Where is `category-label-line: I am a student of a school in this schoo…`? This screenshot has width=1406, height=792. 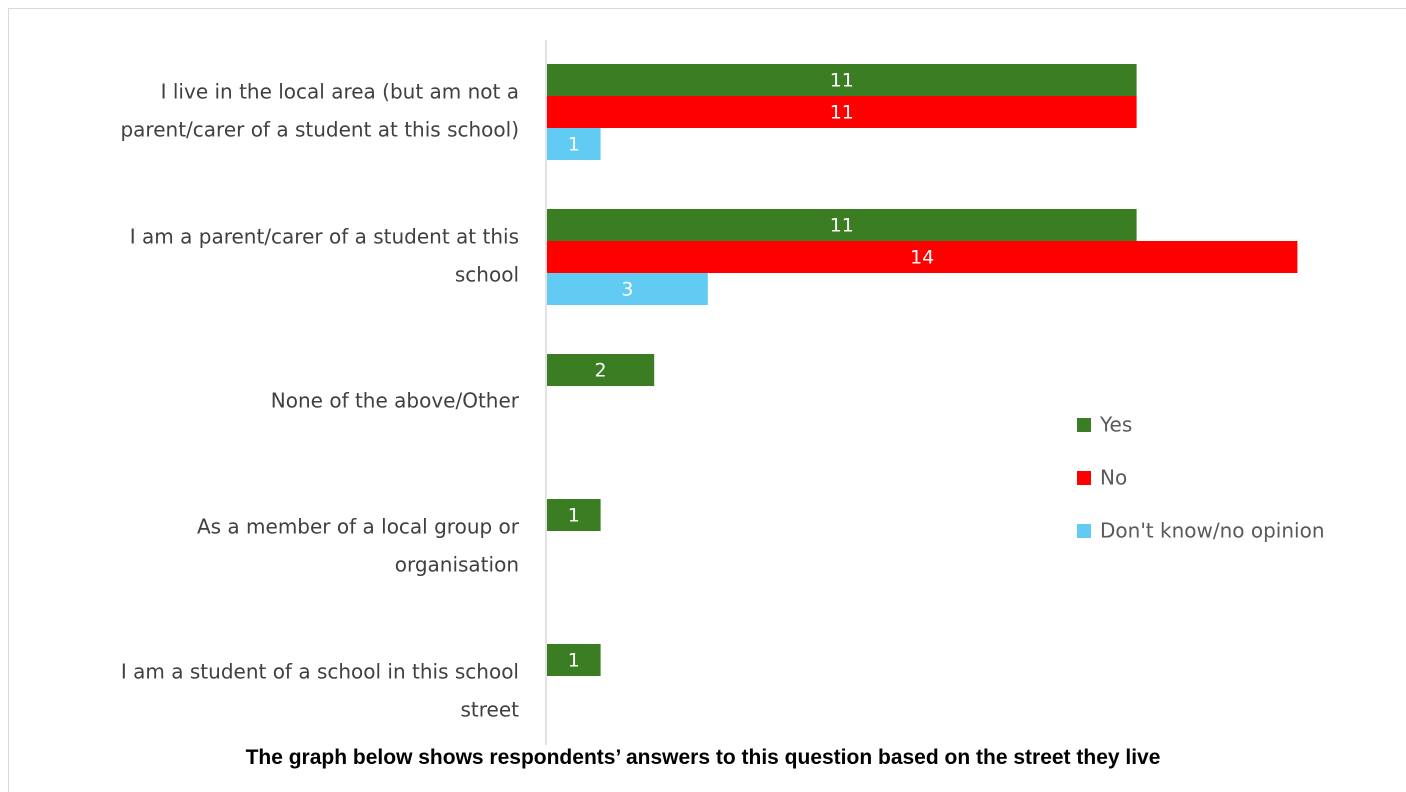
category-label-line: I am a student of a school in this schoo… is located at coordinates (320, 672).